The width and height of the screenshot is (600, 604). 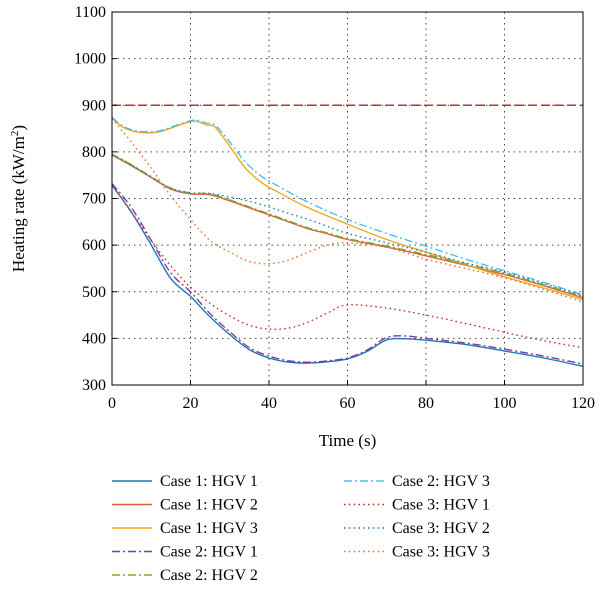 What do you see at coordinates (94, 245) in the screenshot?
I see `y-tick-label: 600` at bounding box center [94, 245].